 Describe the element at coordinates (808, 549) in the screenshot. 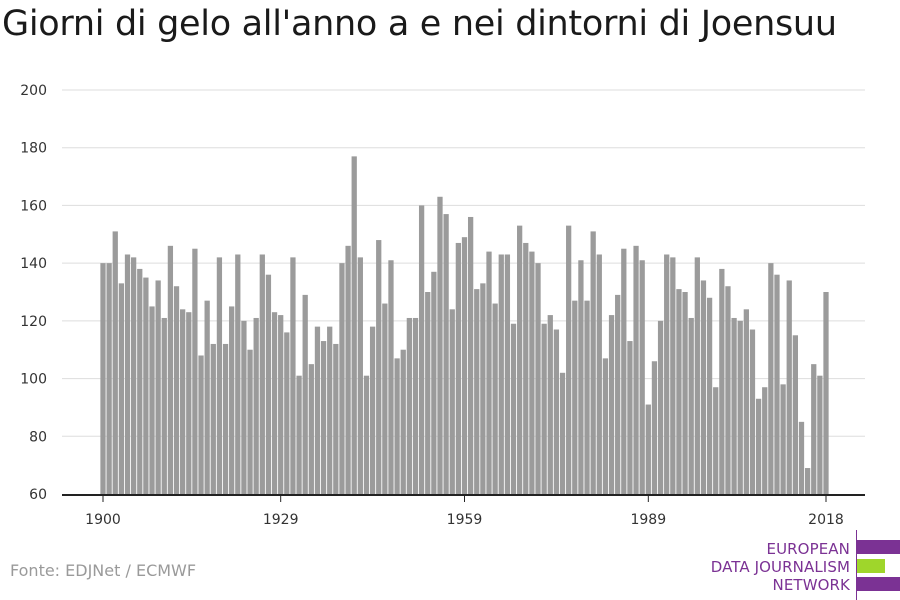

I see `logo-text-line-1: EUROPEAN` at that location.